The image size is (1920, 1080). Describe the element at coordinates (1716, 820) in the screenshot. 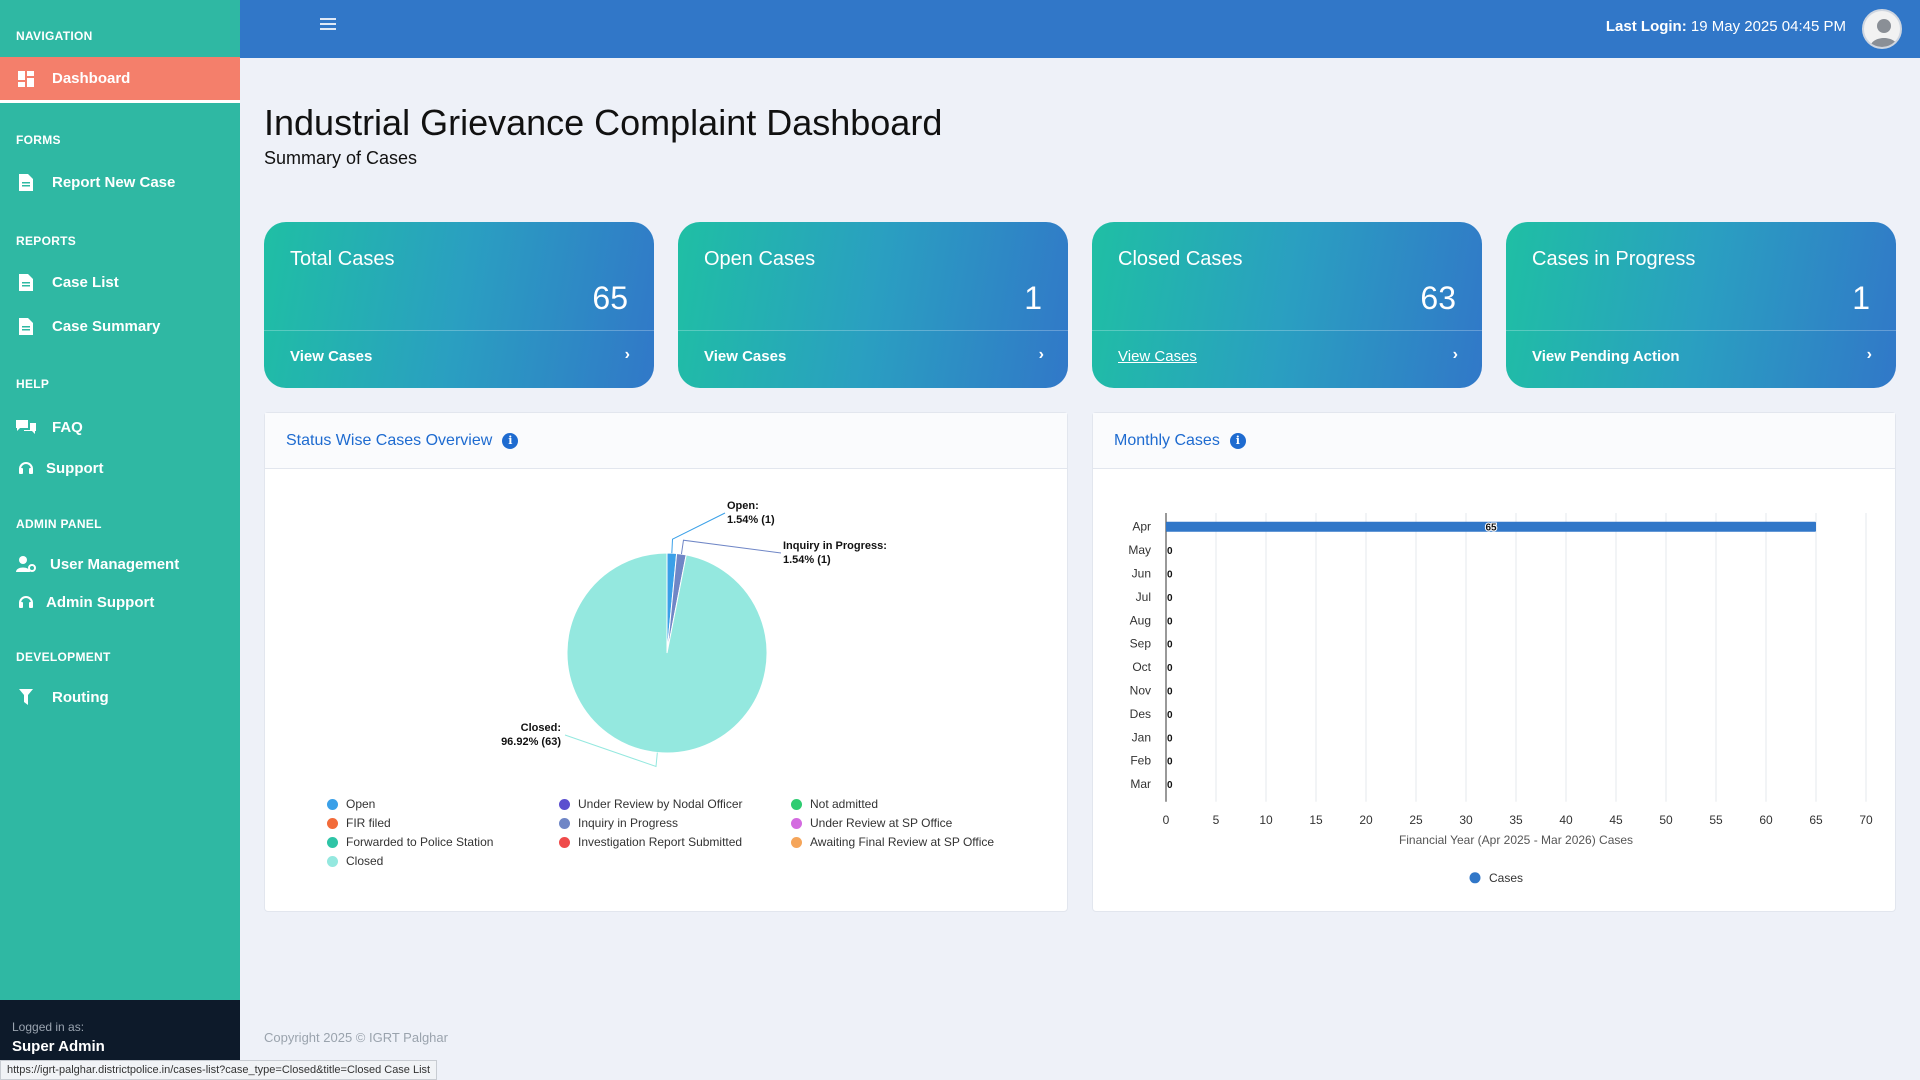

I see `x-tick-label: 55` at that location.